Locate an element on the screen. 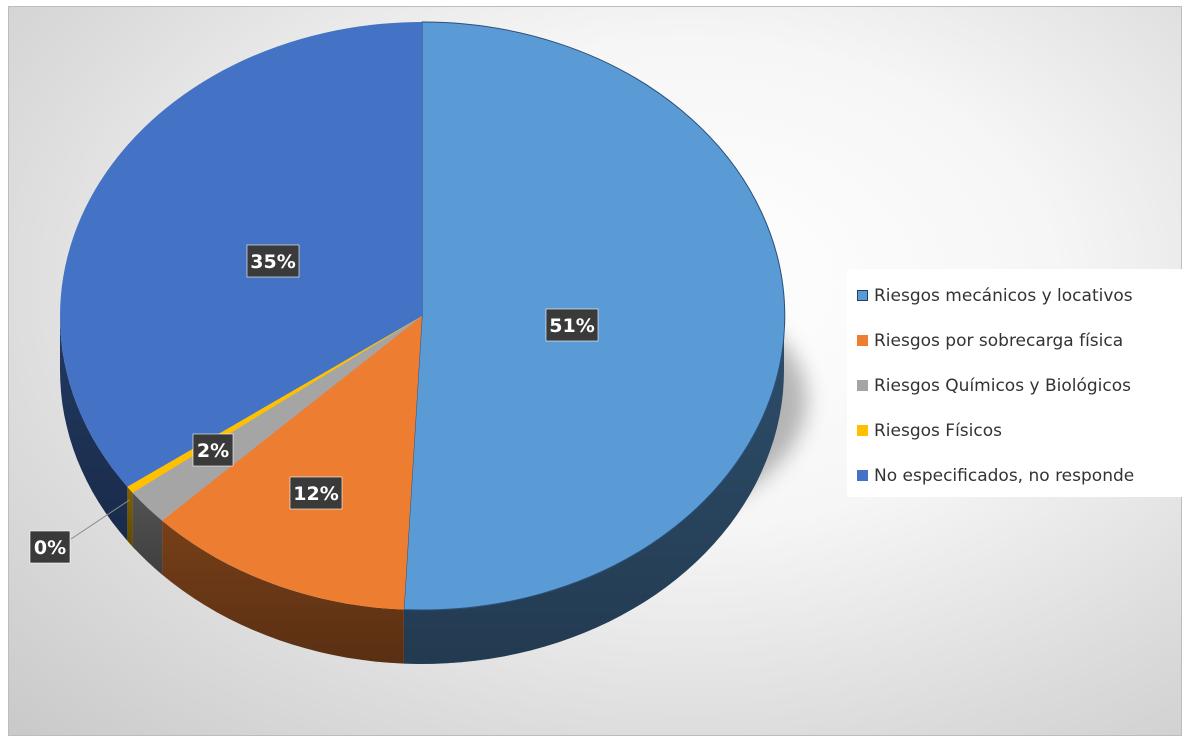 Image resolution: width=1190 pixels, height=742 pixels. data-label-text: 0% is located at coordinates (50, 548).